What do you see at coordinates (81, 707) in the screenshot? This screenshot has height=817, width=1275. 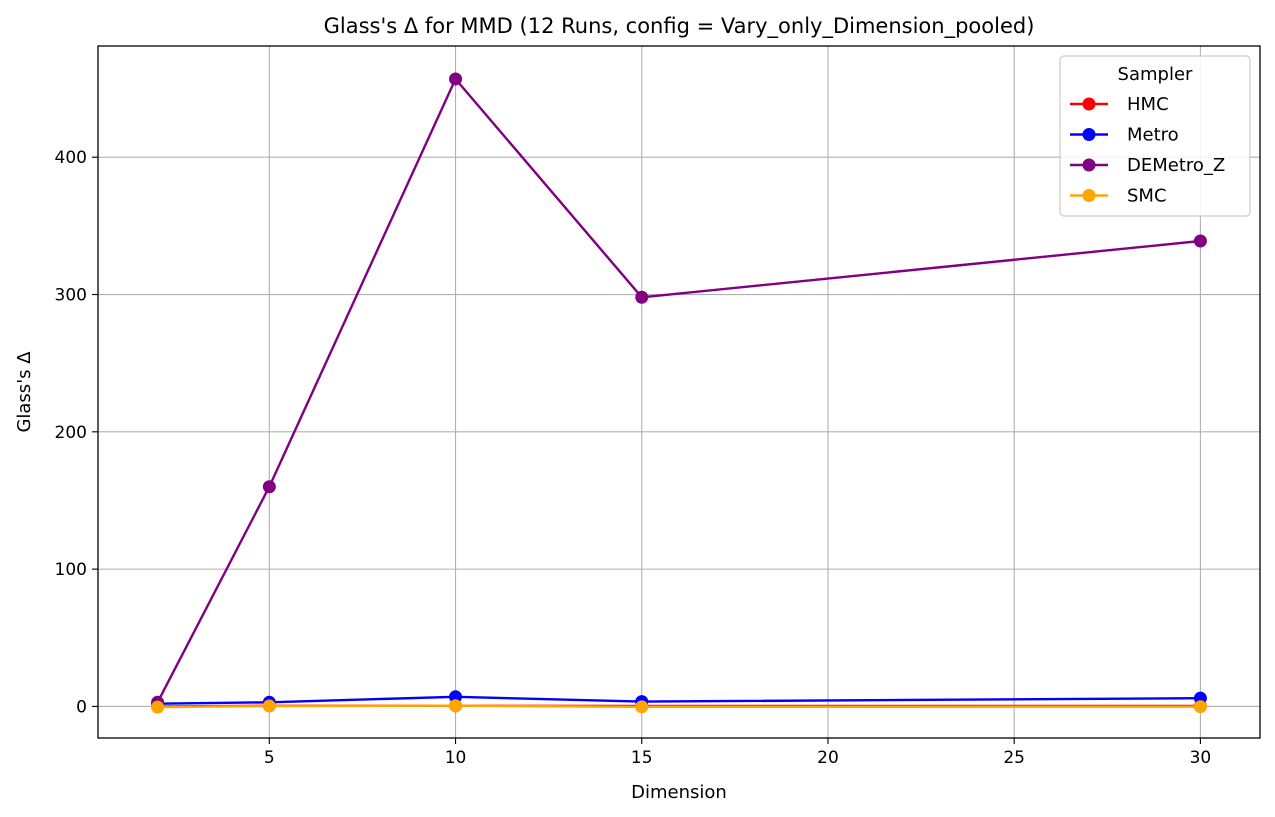 I see `y-tick-label: 0` at bounding box center [81, 707].